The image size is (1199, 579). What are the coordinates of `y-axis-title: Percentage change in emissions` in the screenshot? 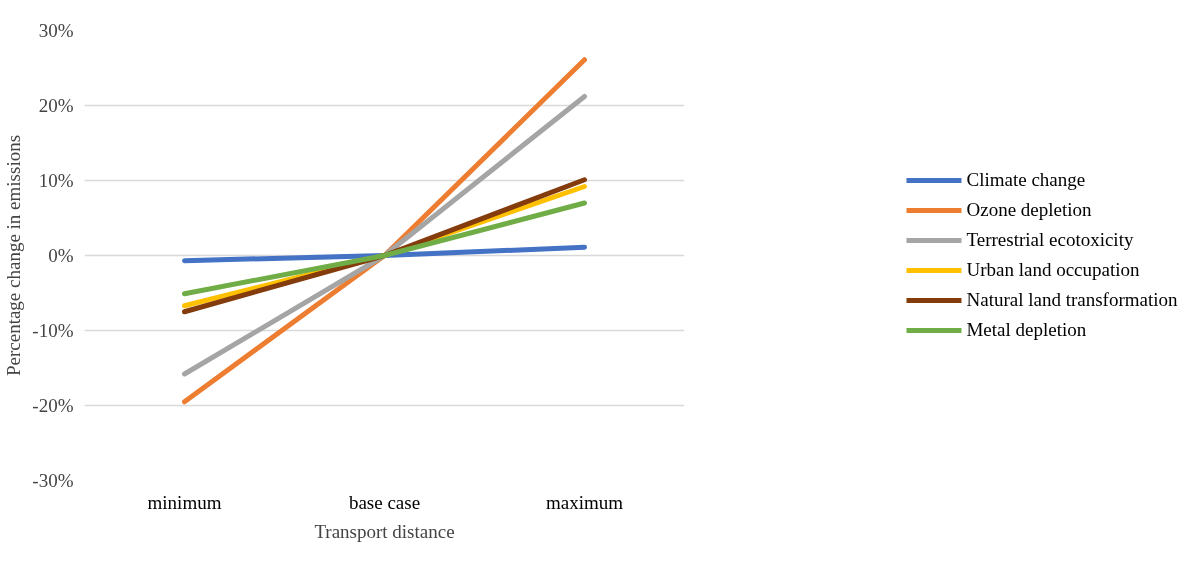 It's located at (14, 255).